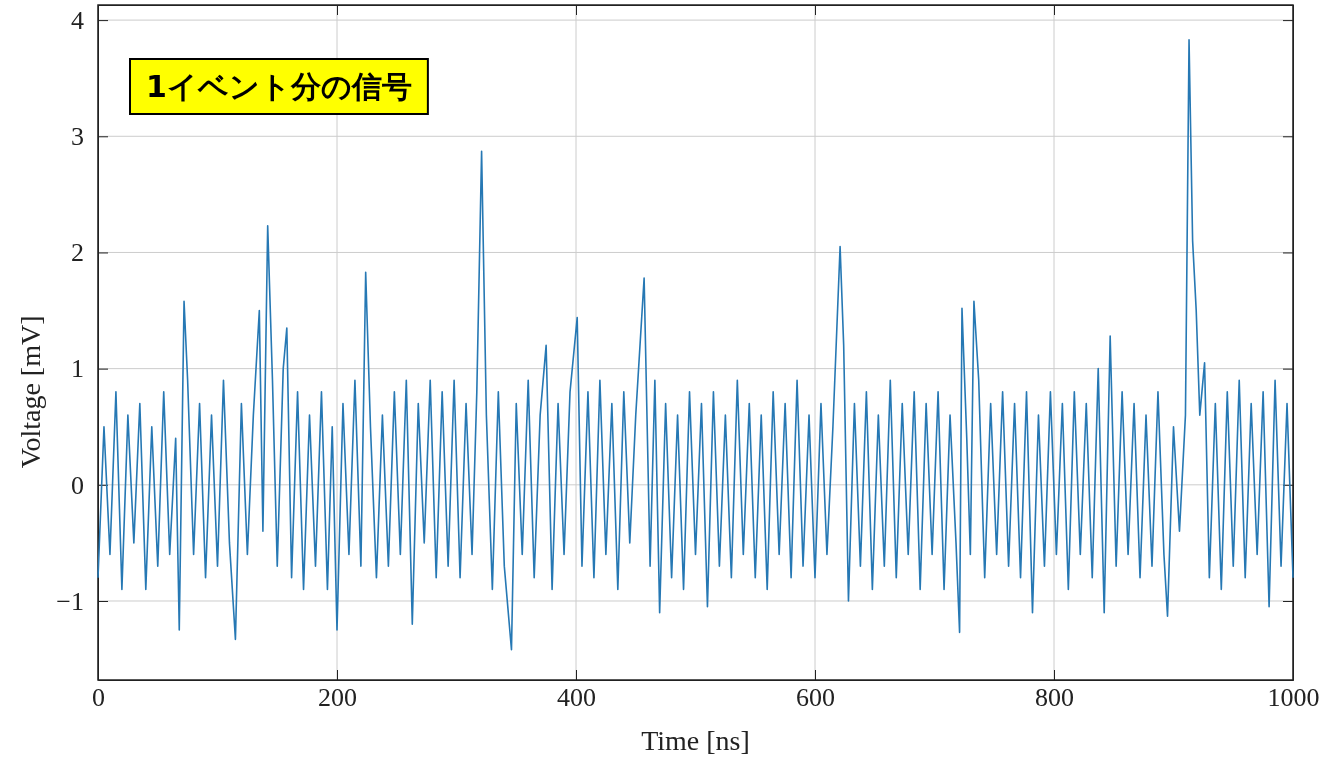 The image size is (1342, 757). What do you see at coordinates (1054, 698) in the screenshot?
I see `x-tick-label: 800` at bounding box center [1054, 698].